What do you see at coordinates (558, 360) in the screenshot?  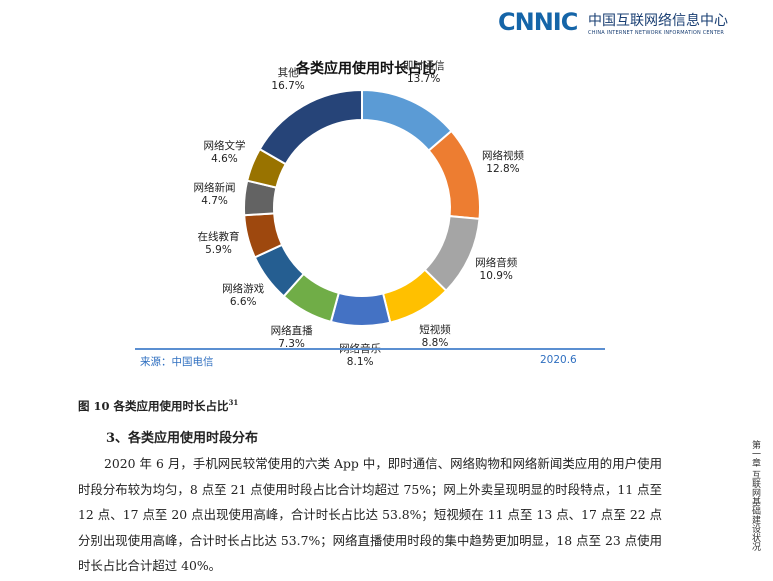 I see `source-date: 2020.6` at bounding box center [558, 360].